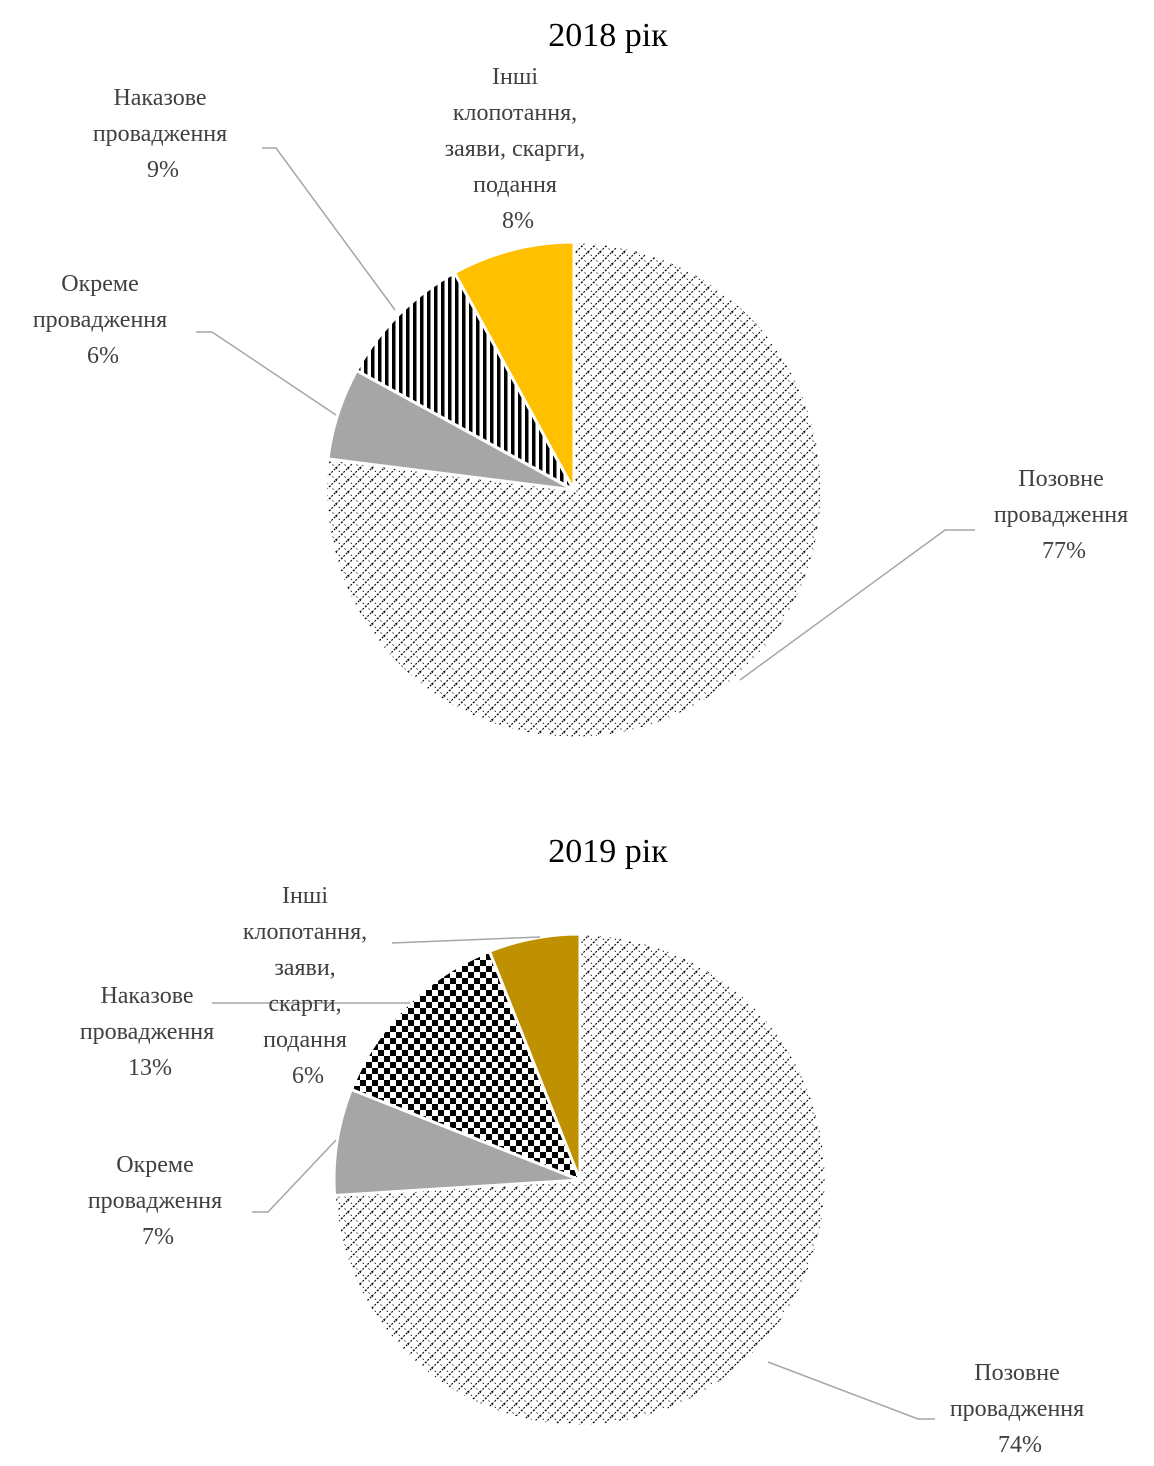 The width and height of the screenshot is (1154, 1466). What do you see at coordinates (103, 320) in the screenshot?
I see `slice-label-okreme: Окреме провадження 6%` at bounding box center [103, 320].